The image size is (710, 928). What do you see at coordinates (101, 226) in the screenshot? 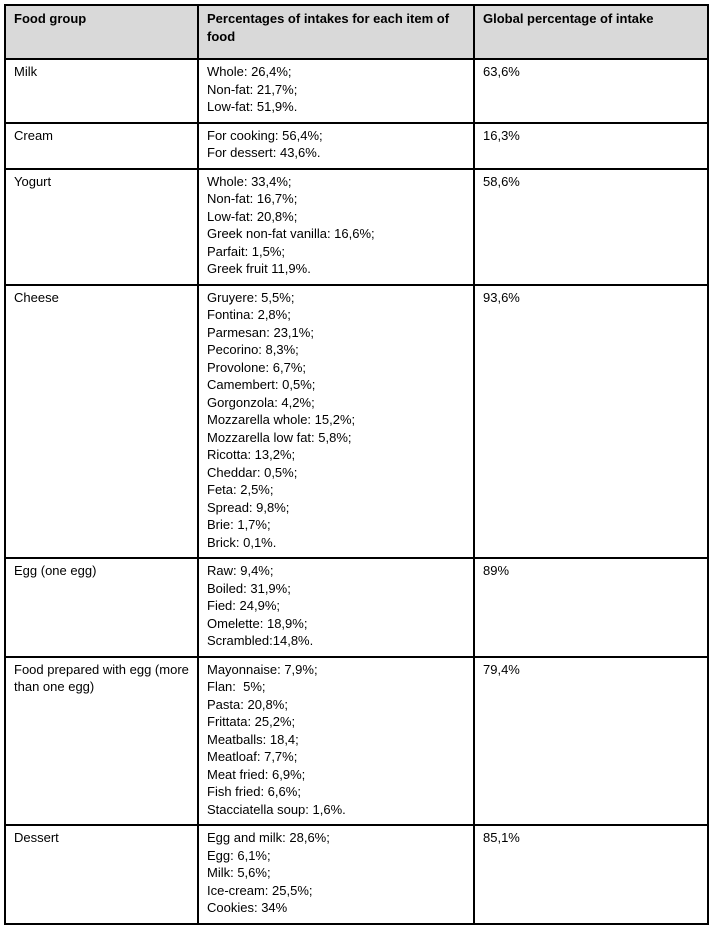
I see `food-group-cell: Yogurt` at bounding box center [101, 226].